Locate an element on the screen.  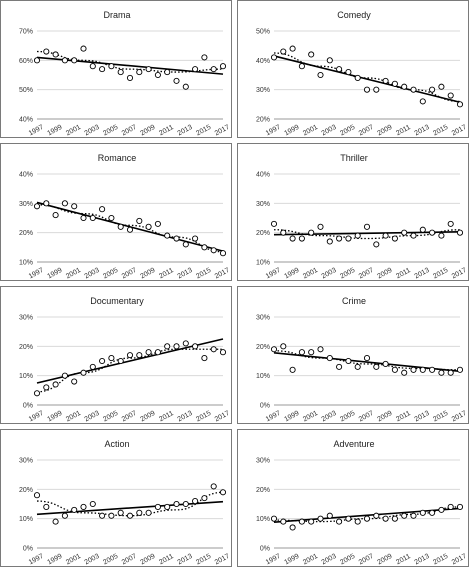
action-xtick-label: 2015 is located at coordinates (203, 560).